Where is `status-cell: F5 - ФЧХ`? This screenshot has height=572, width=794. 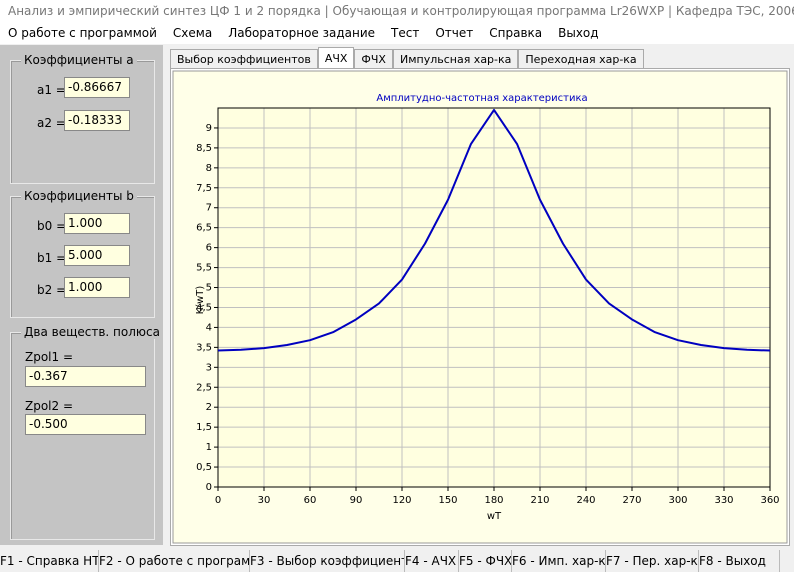 status-cell: F5 - ФЧХ is located at coordinates (485, 561).